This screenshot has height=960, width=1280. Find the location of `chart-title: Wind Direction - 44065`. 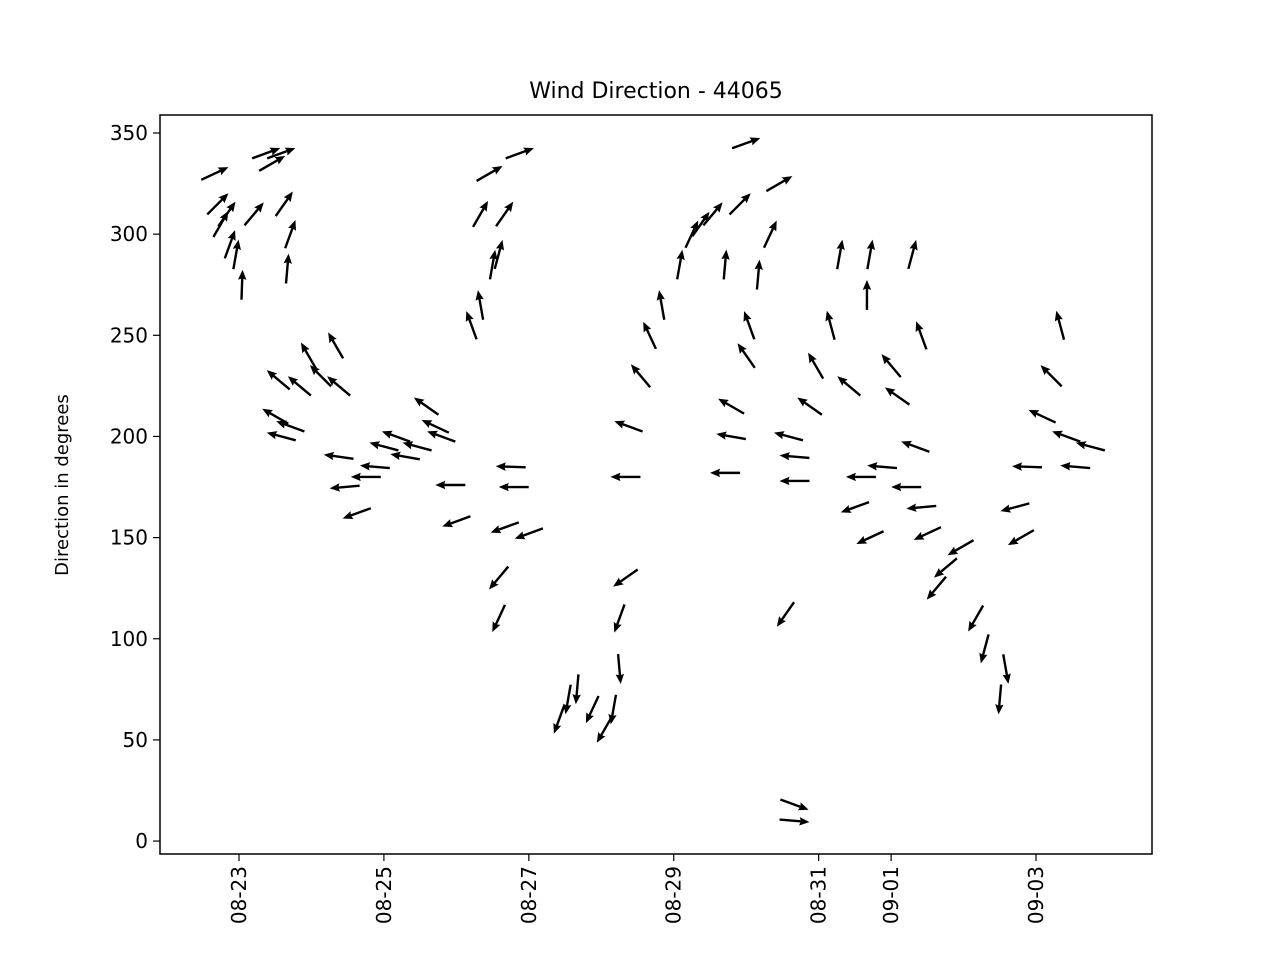

chart-title: Wind Direction - 44065 is located at coordinates (656, 91).